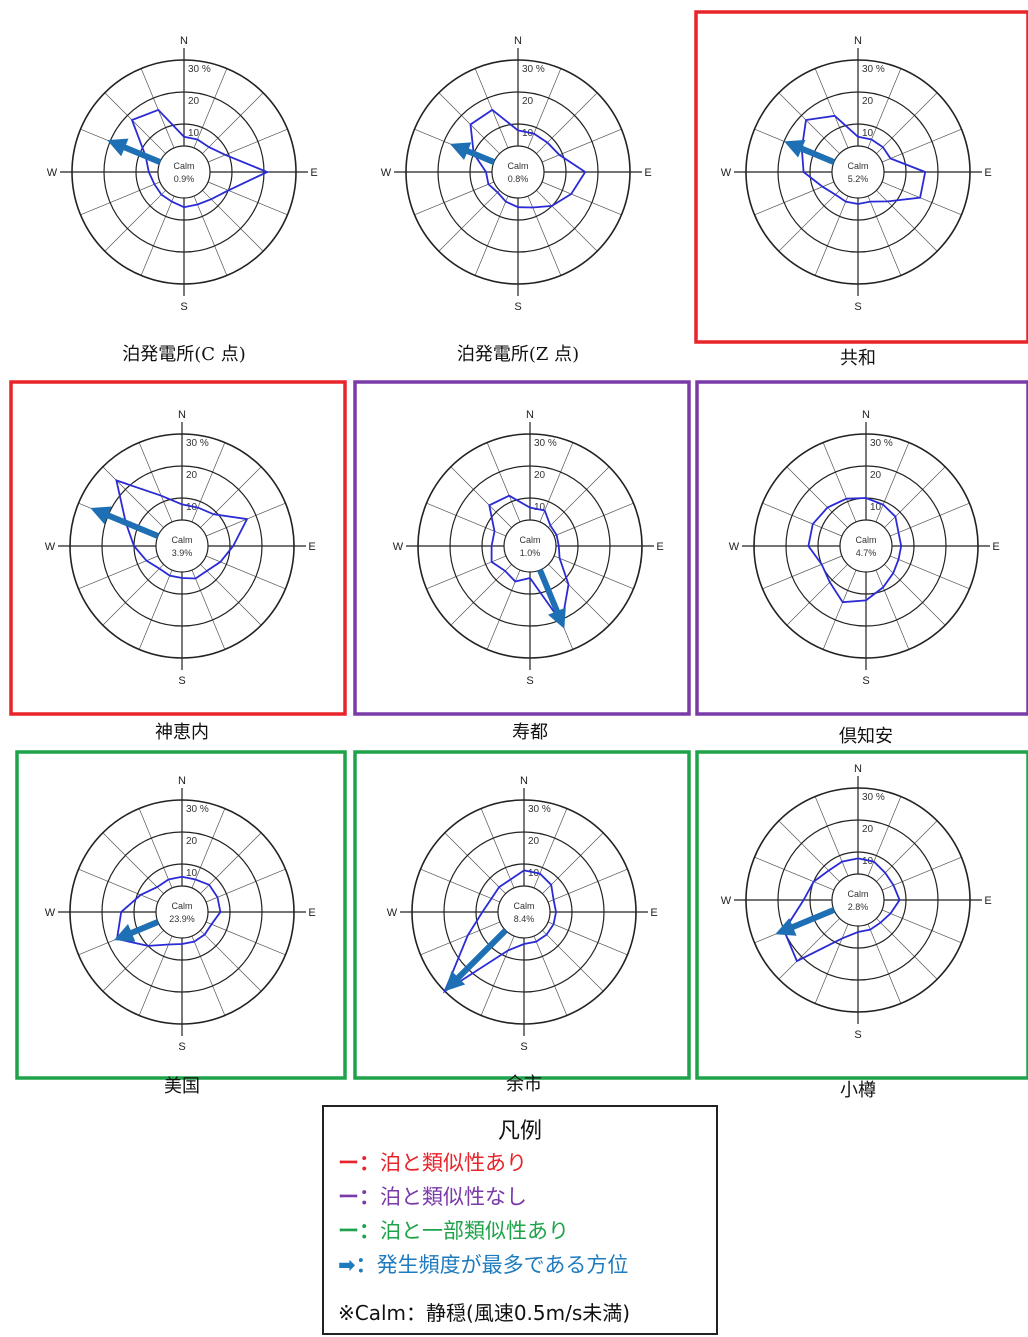 The image size is (1028, 1337). I want to click on legend-item-partly-similar-text: 泊と一部類似性あり, so click(474, 1231).